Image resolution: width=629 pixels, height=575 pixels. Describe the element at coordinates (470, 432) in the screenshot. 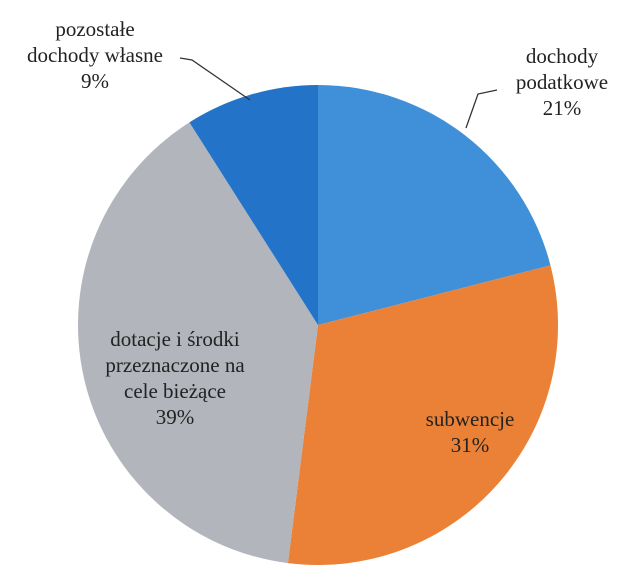

I see `slice-label: subwencje 31%` at that location.